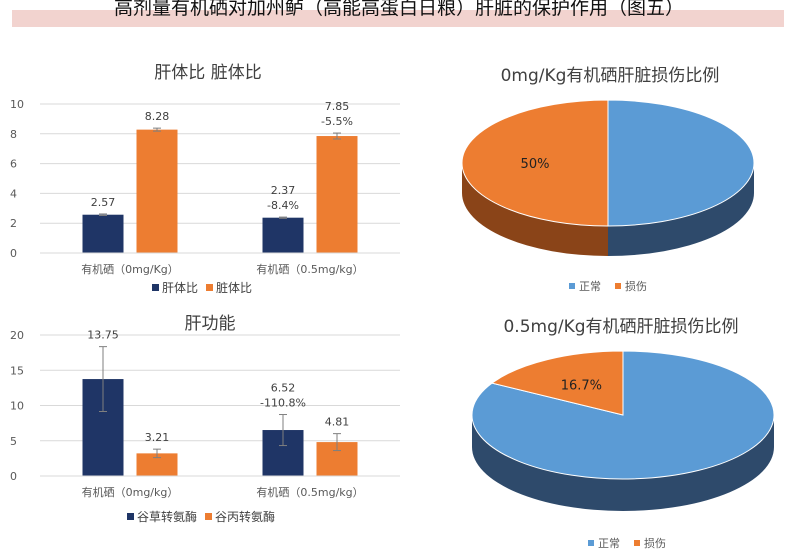  What do you see at coordinates (210, 324) in the screenshot?
I see `chart-title: 肝功能` at bounding box center [210, 324].